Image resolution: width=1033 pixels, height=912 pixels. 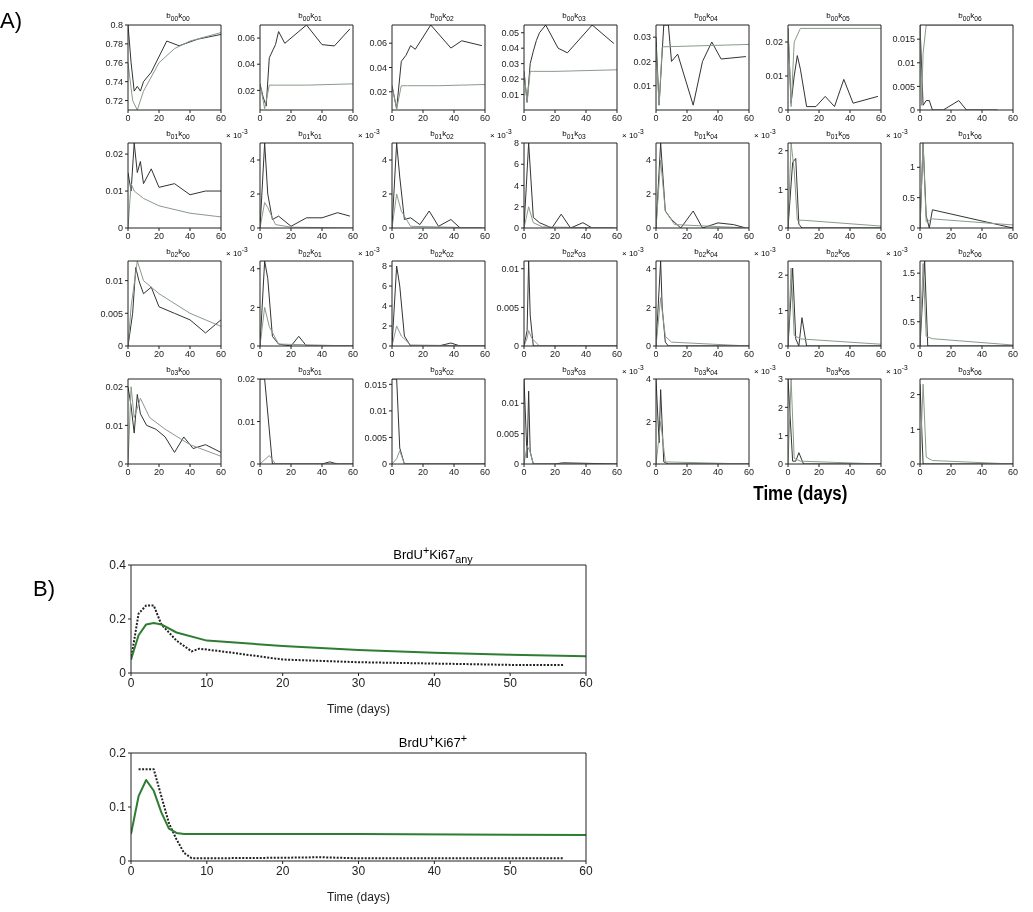 What do you see at coordinates (642, 37) in the screenshot?
I see `y-tick-label: 0.03` at bounding box center [642, 37].